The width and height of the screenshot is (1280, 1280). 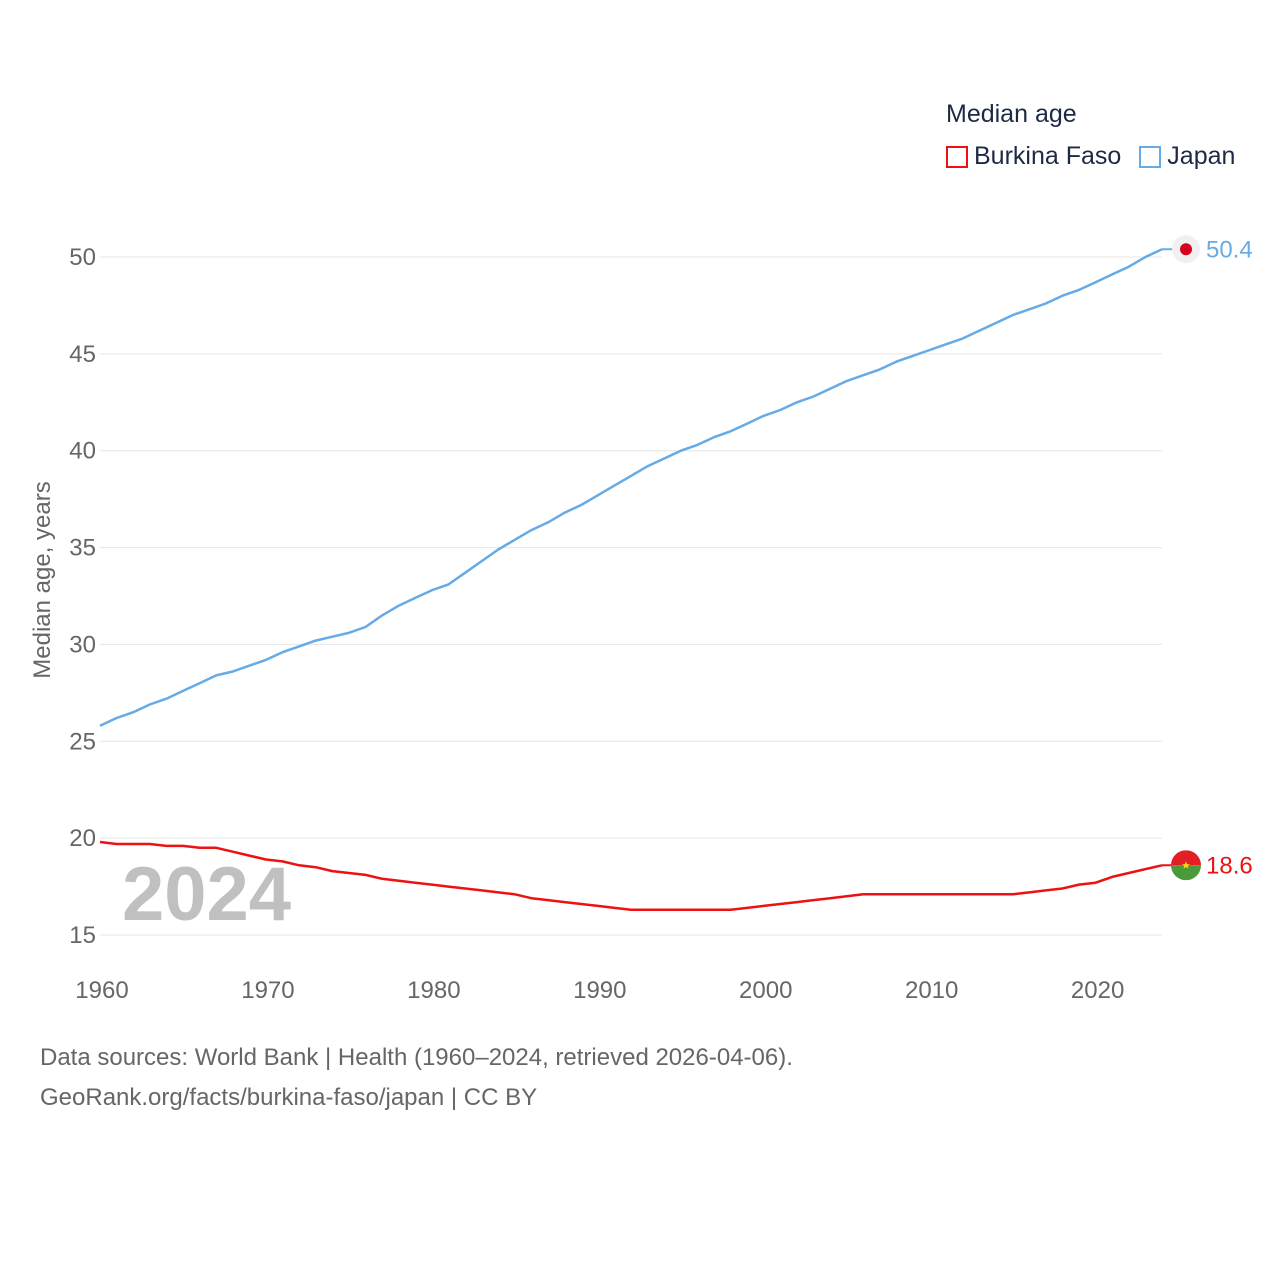 I want to click on x-axis-ticks: 1960 1970 1980 1990 2000 2010 2020, so click(x=599, y=990).